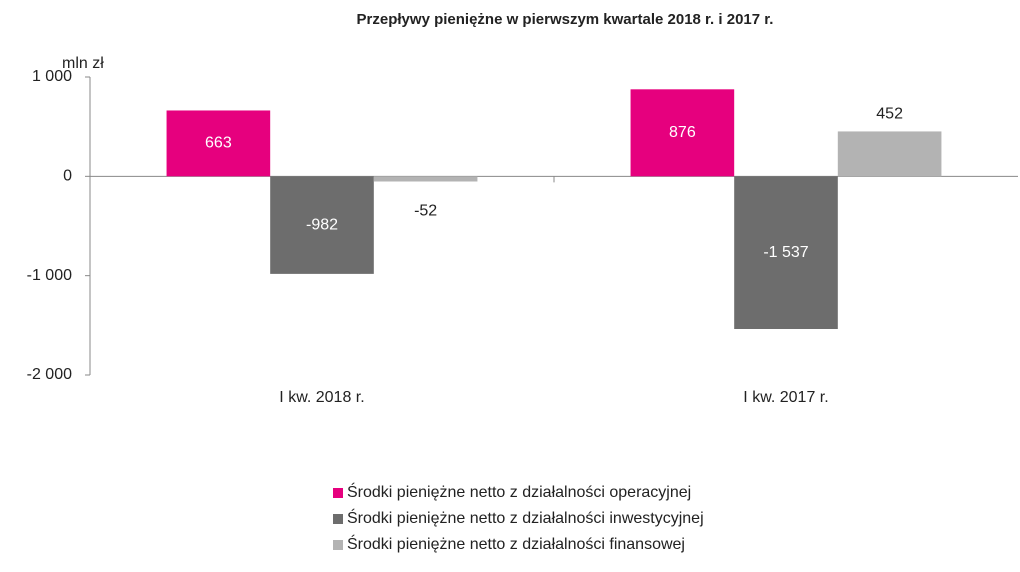 Image resolution: width=1020 pixels, height=572 pixels. Describe the element at coordinates (425, 211) in the screenshot. I see `value-label: -52` at that location.